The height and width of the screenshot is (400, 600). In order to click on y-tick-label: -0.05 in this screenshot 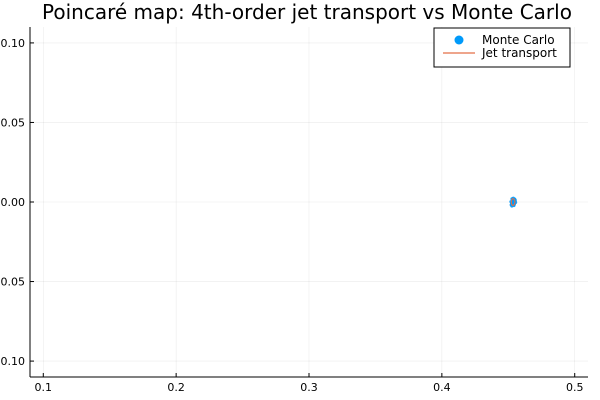, I will do `click(12, 282)`.